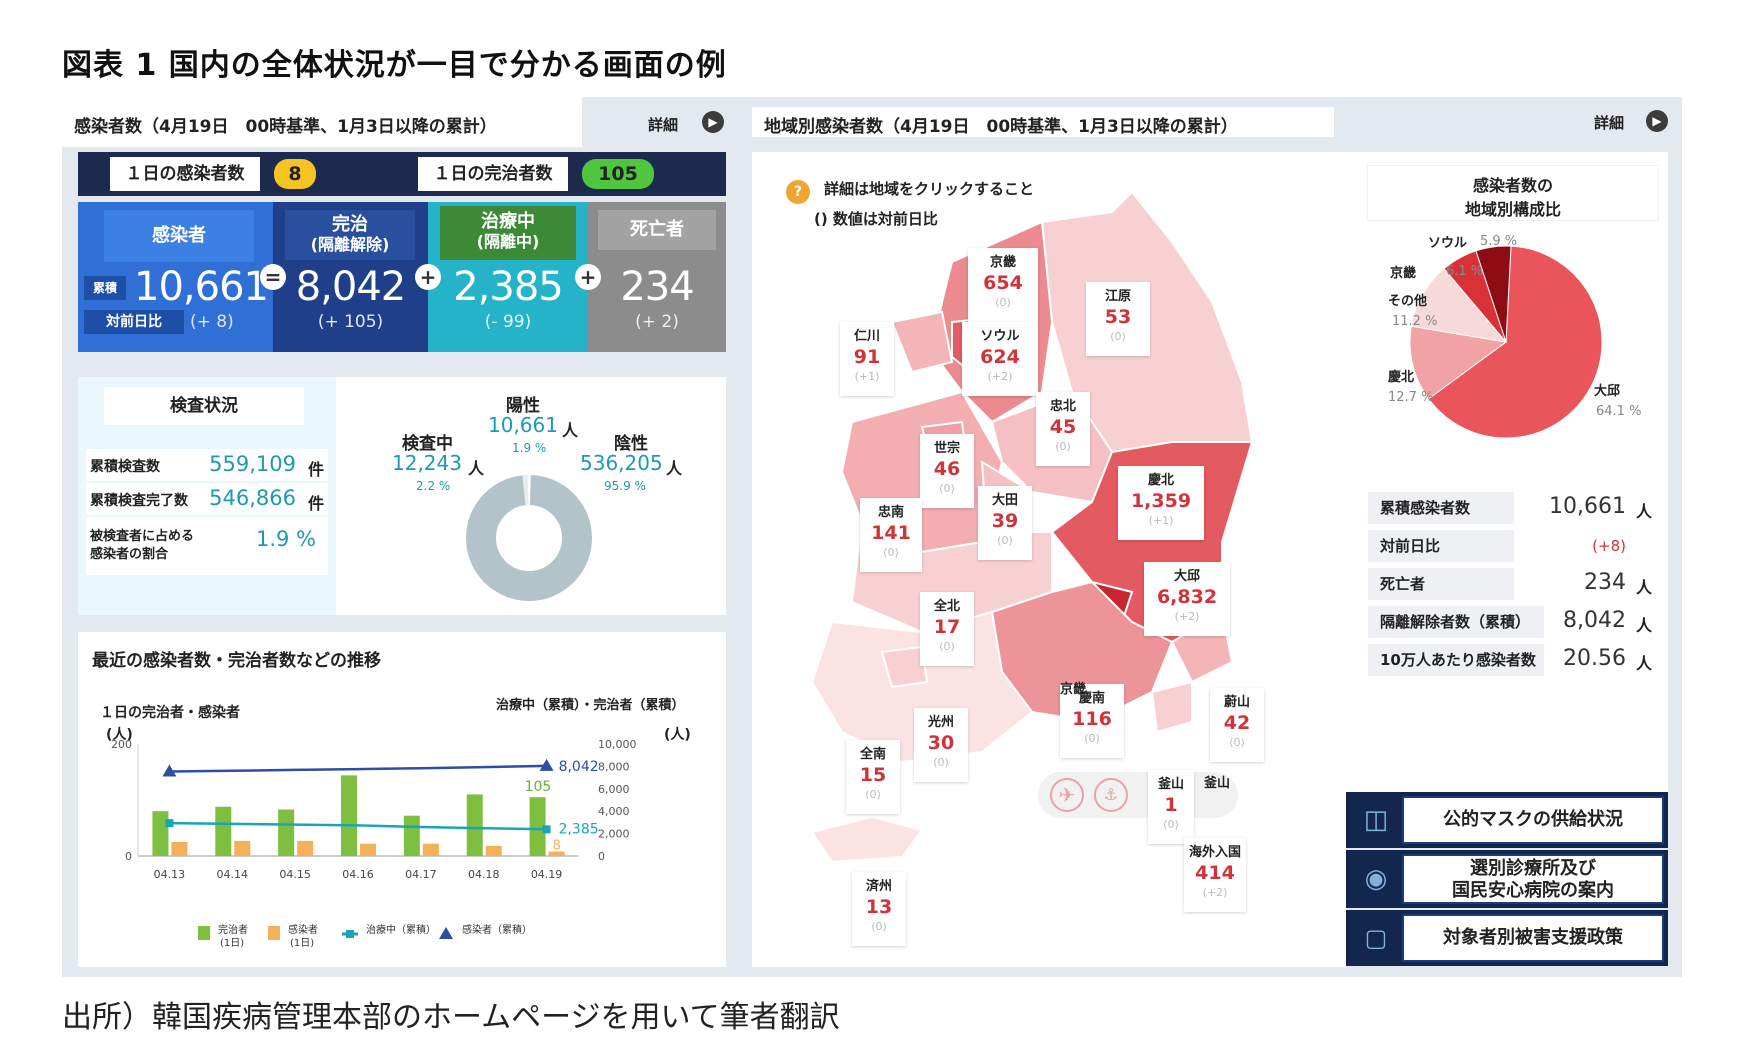  What do you see at coordinates (873, 777) in the screenshot?
I see `region-box: 全南 15 (0)` at bounding box center [873, 777].